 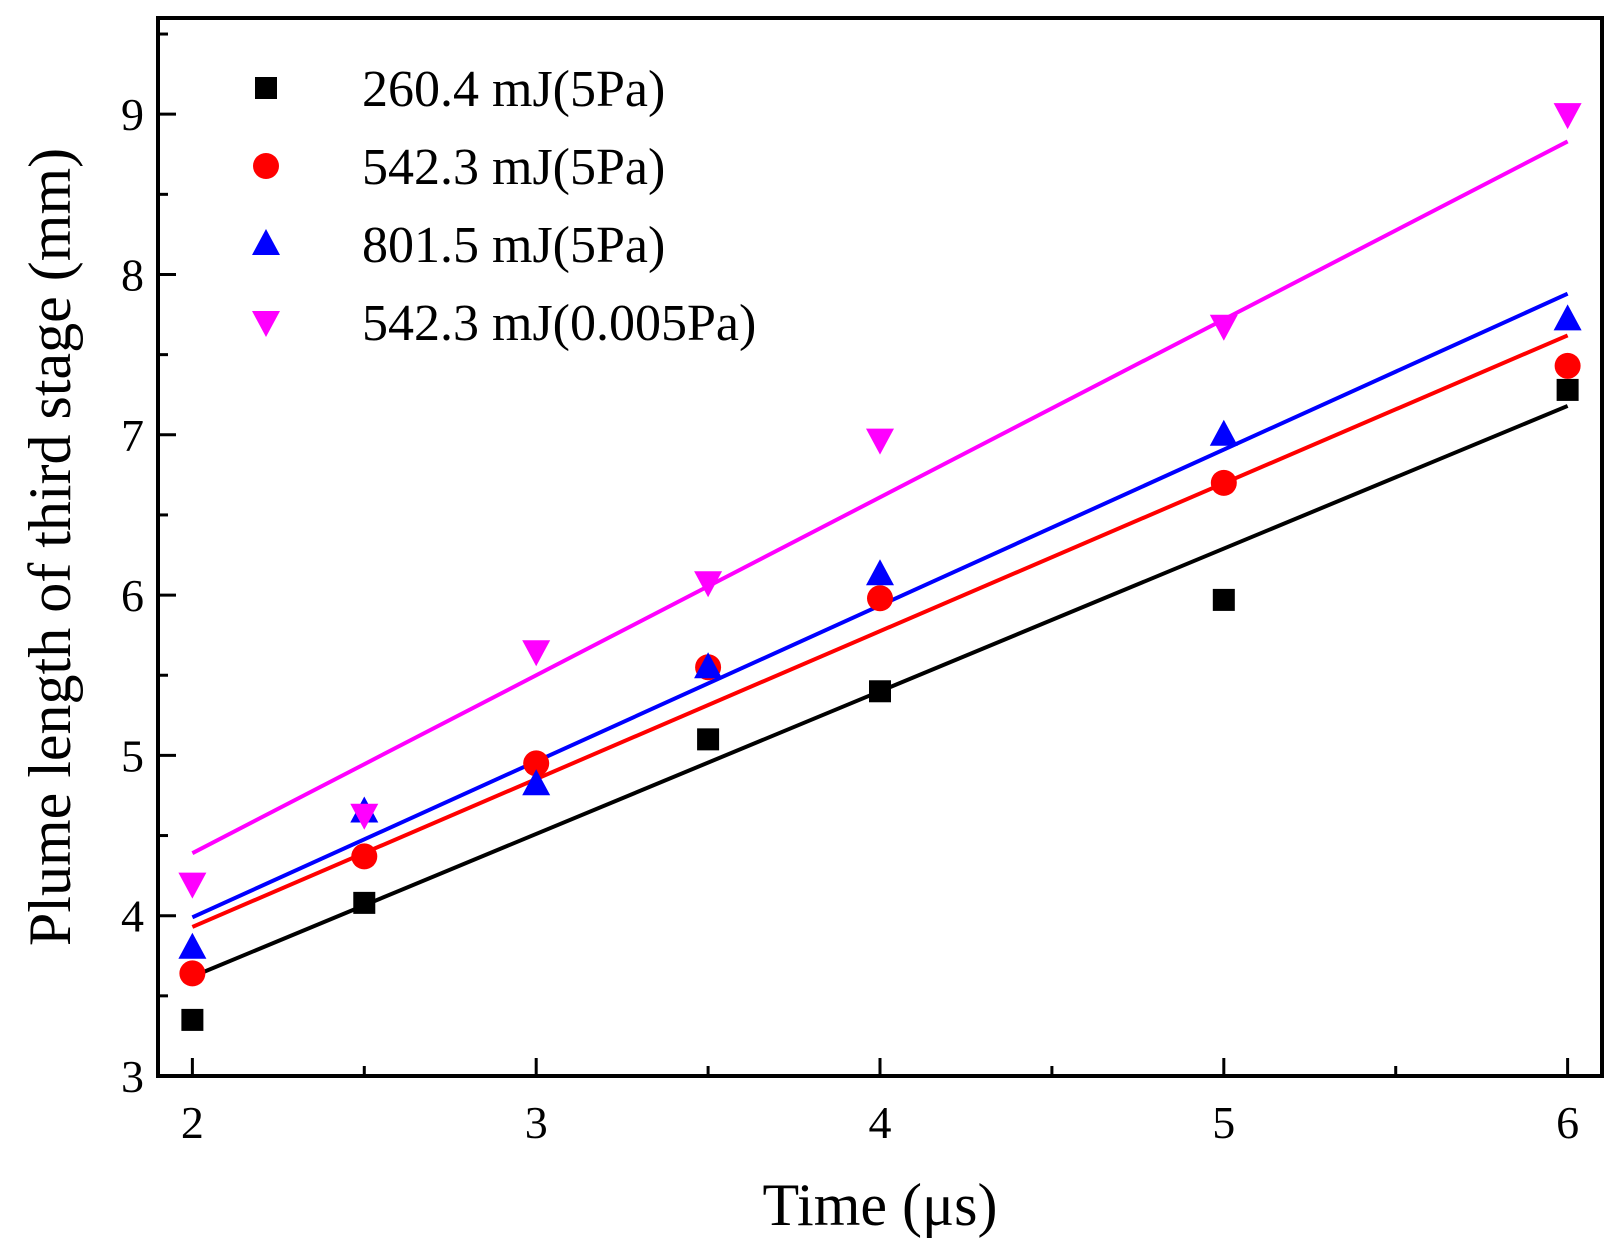 I want to click on y-tick-label: 4, so click(x=132, y=916).